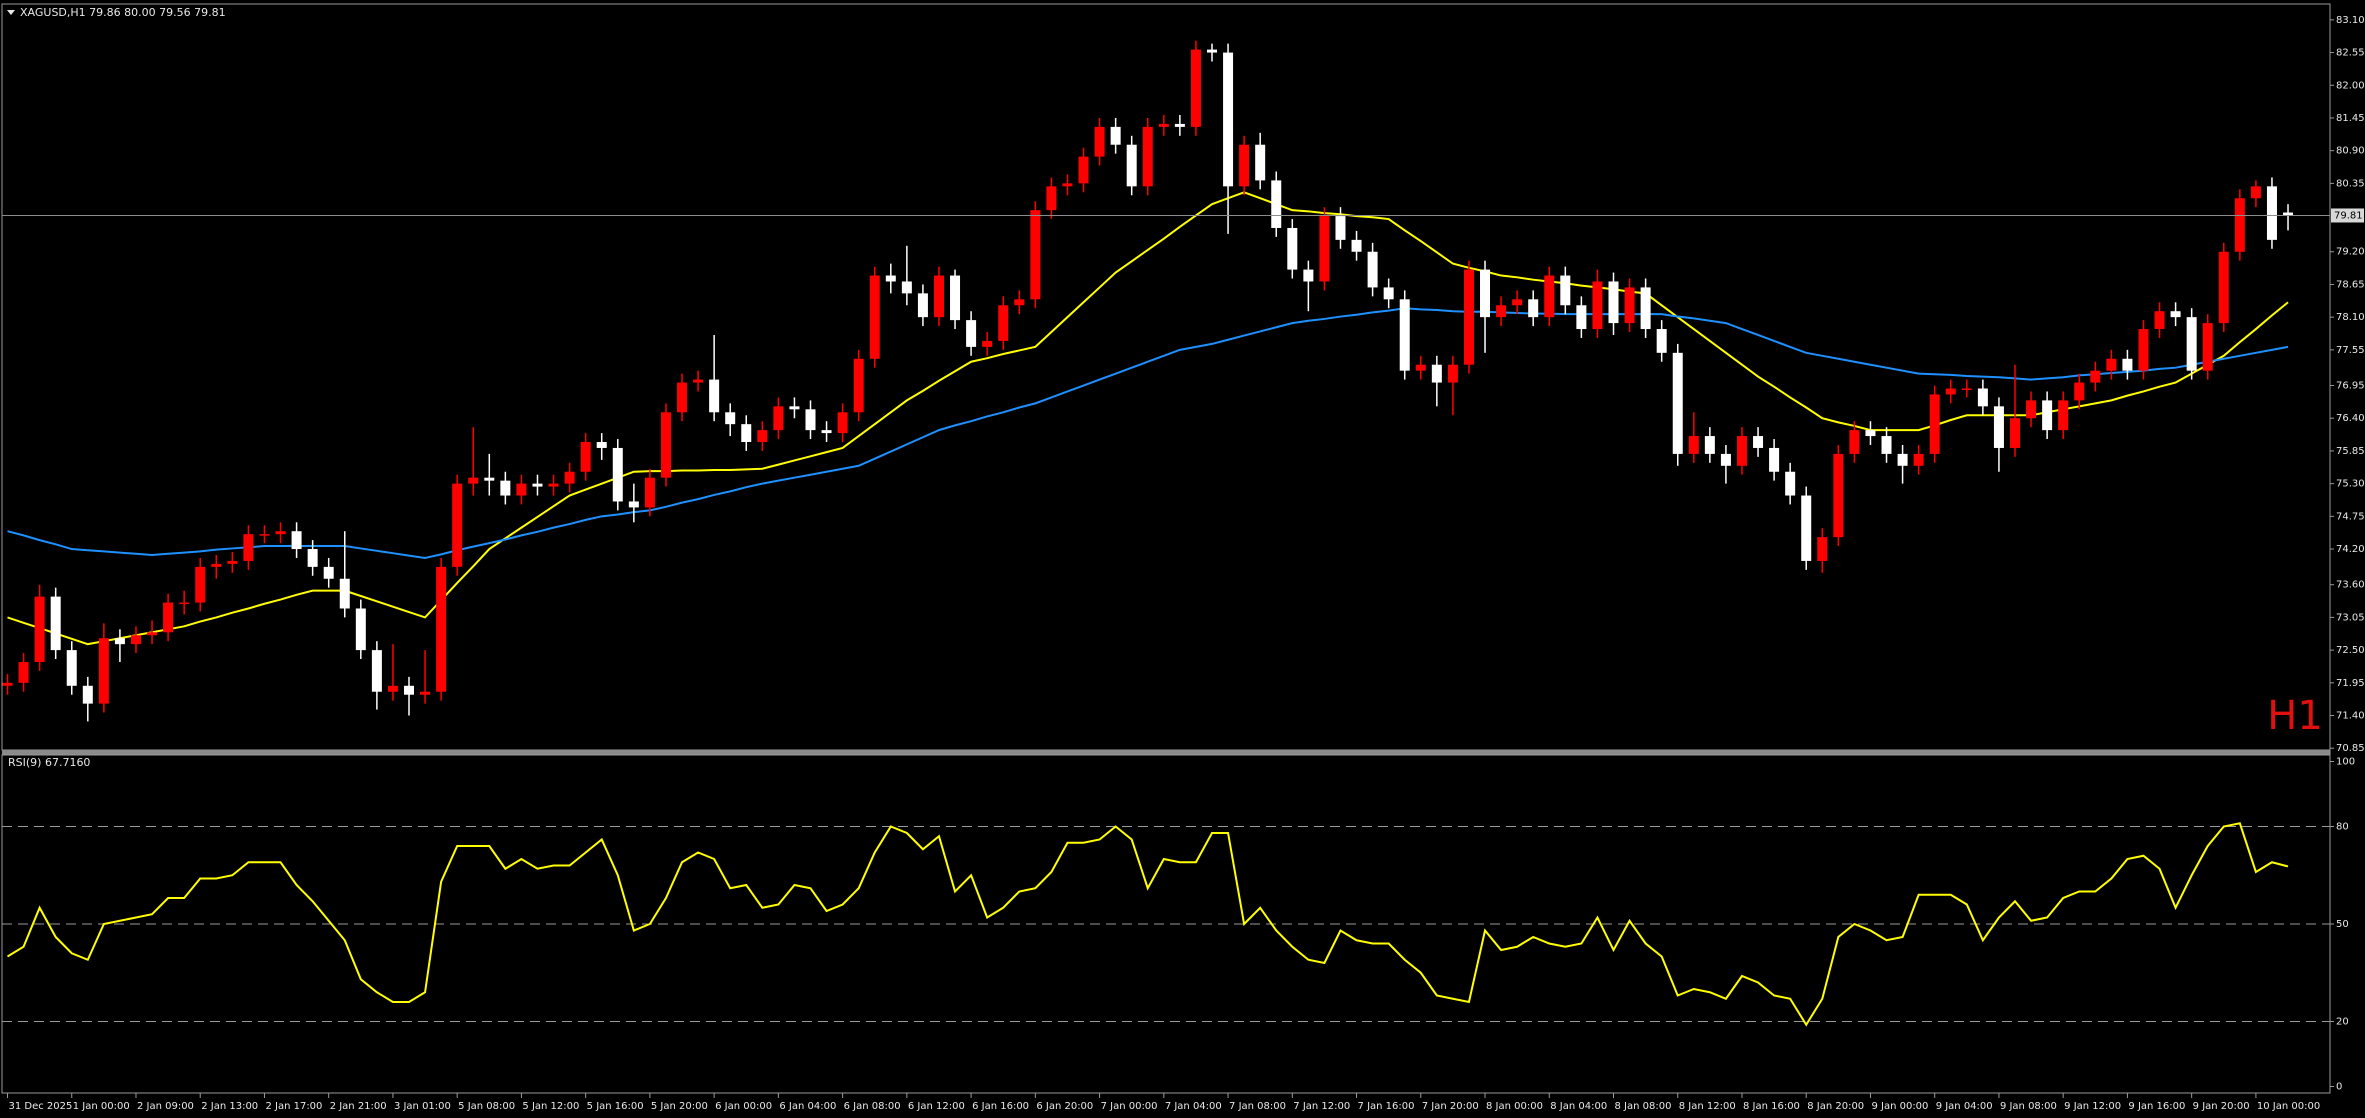  I want to click on x-tick-label: 7 Jan 00:00, so click(1129, 1106).